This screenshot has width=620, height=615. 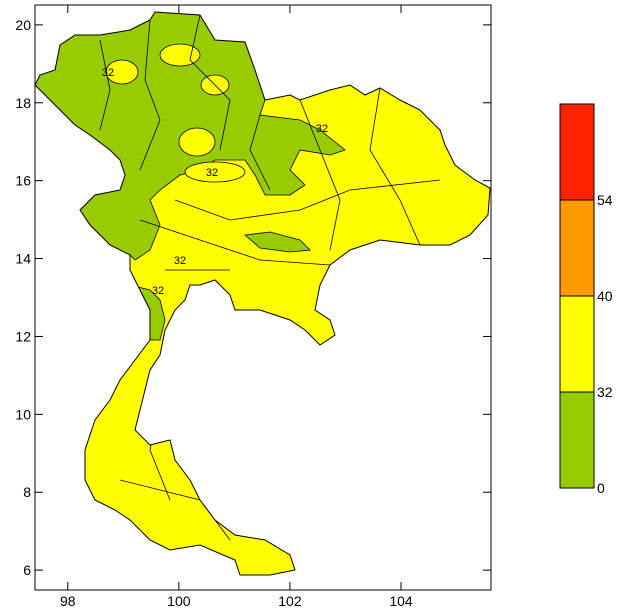 What do you see at coordinates (605, 200) in the screenshot?
I see `colorbar-label: 54` at bounding box center [605, 200].